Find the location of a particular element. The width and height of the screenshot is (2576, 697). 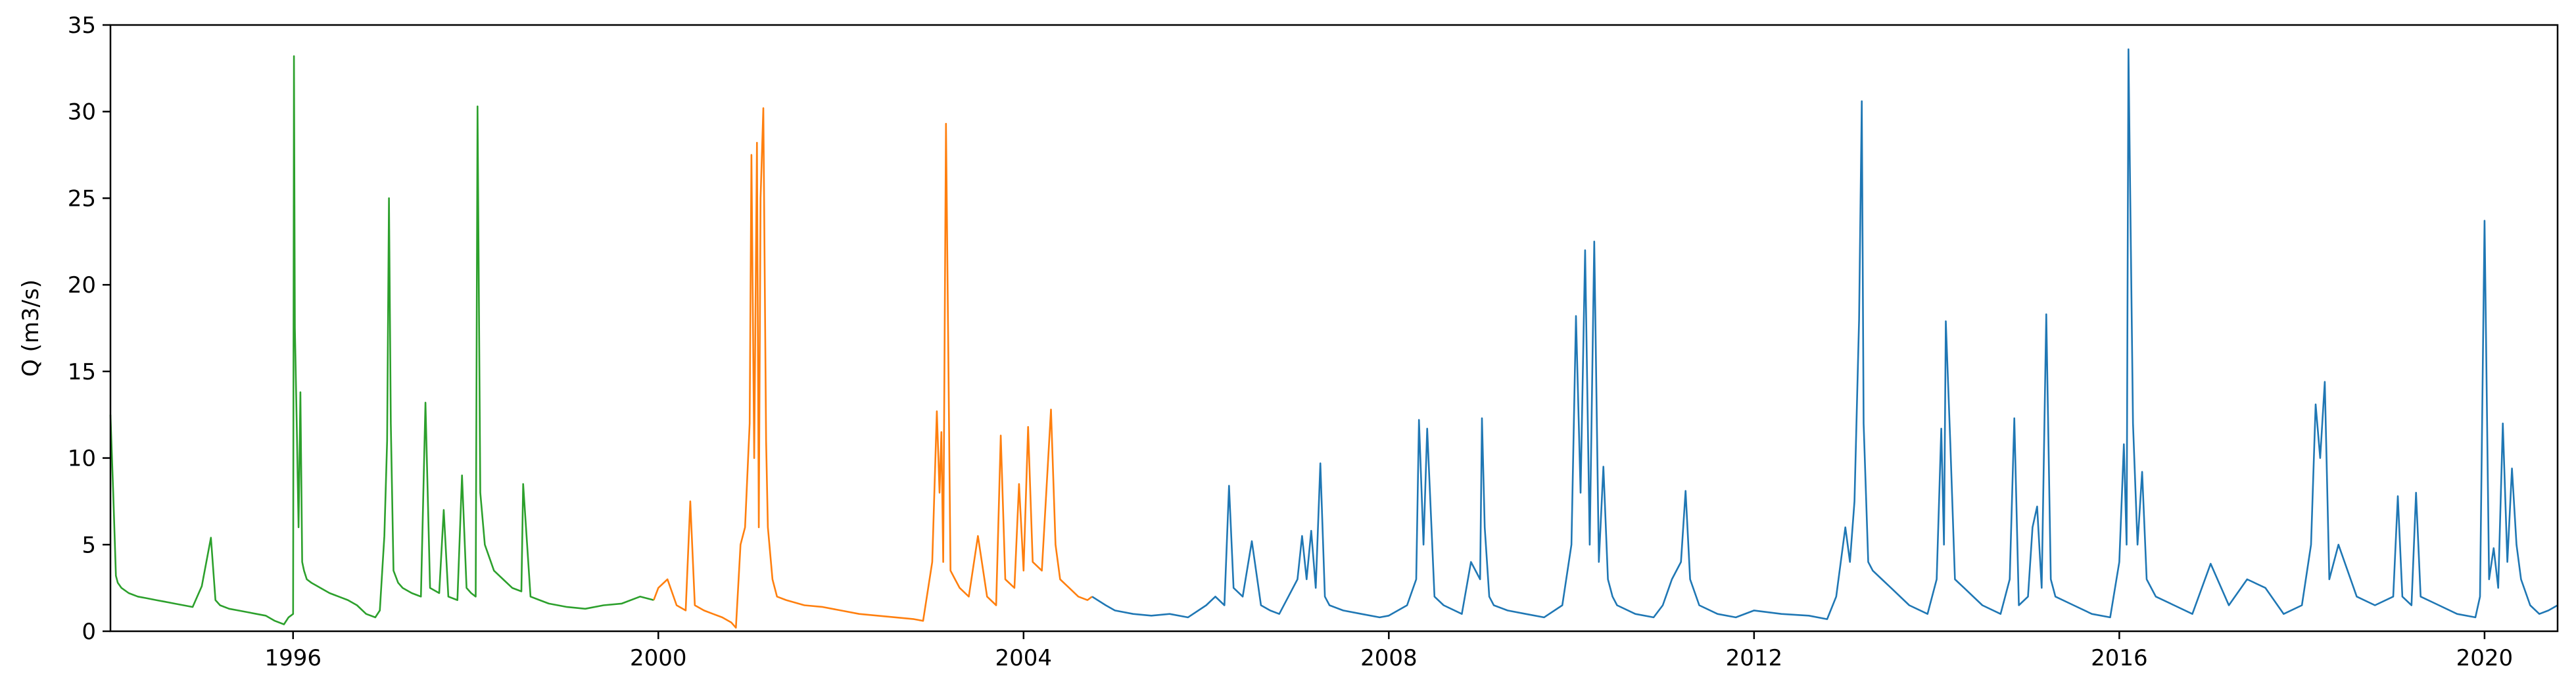

y-tick-label: 0 is located at coordinates (89, 632).